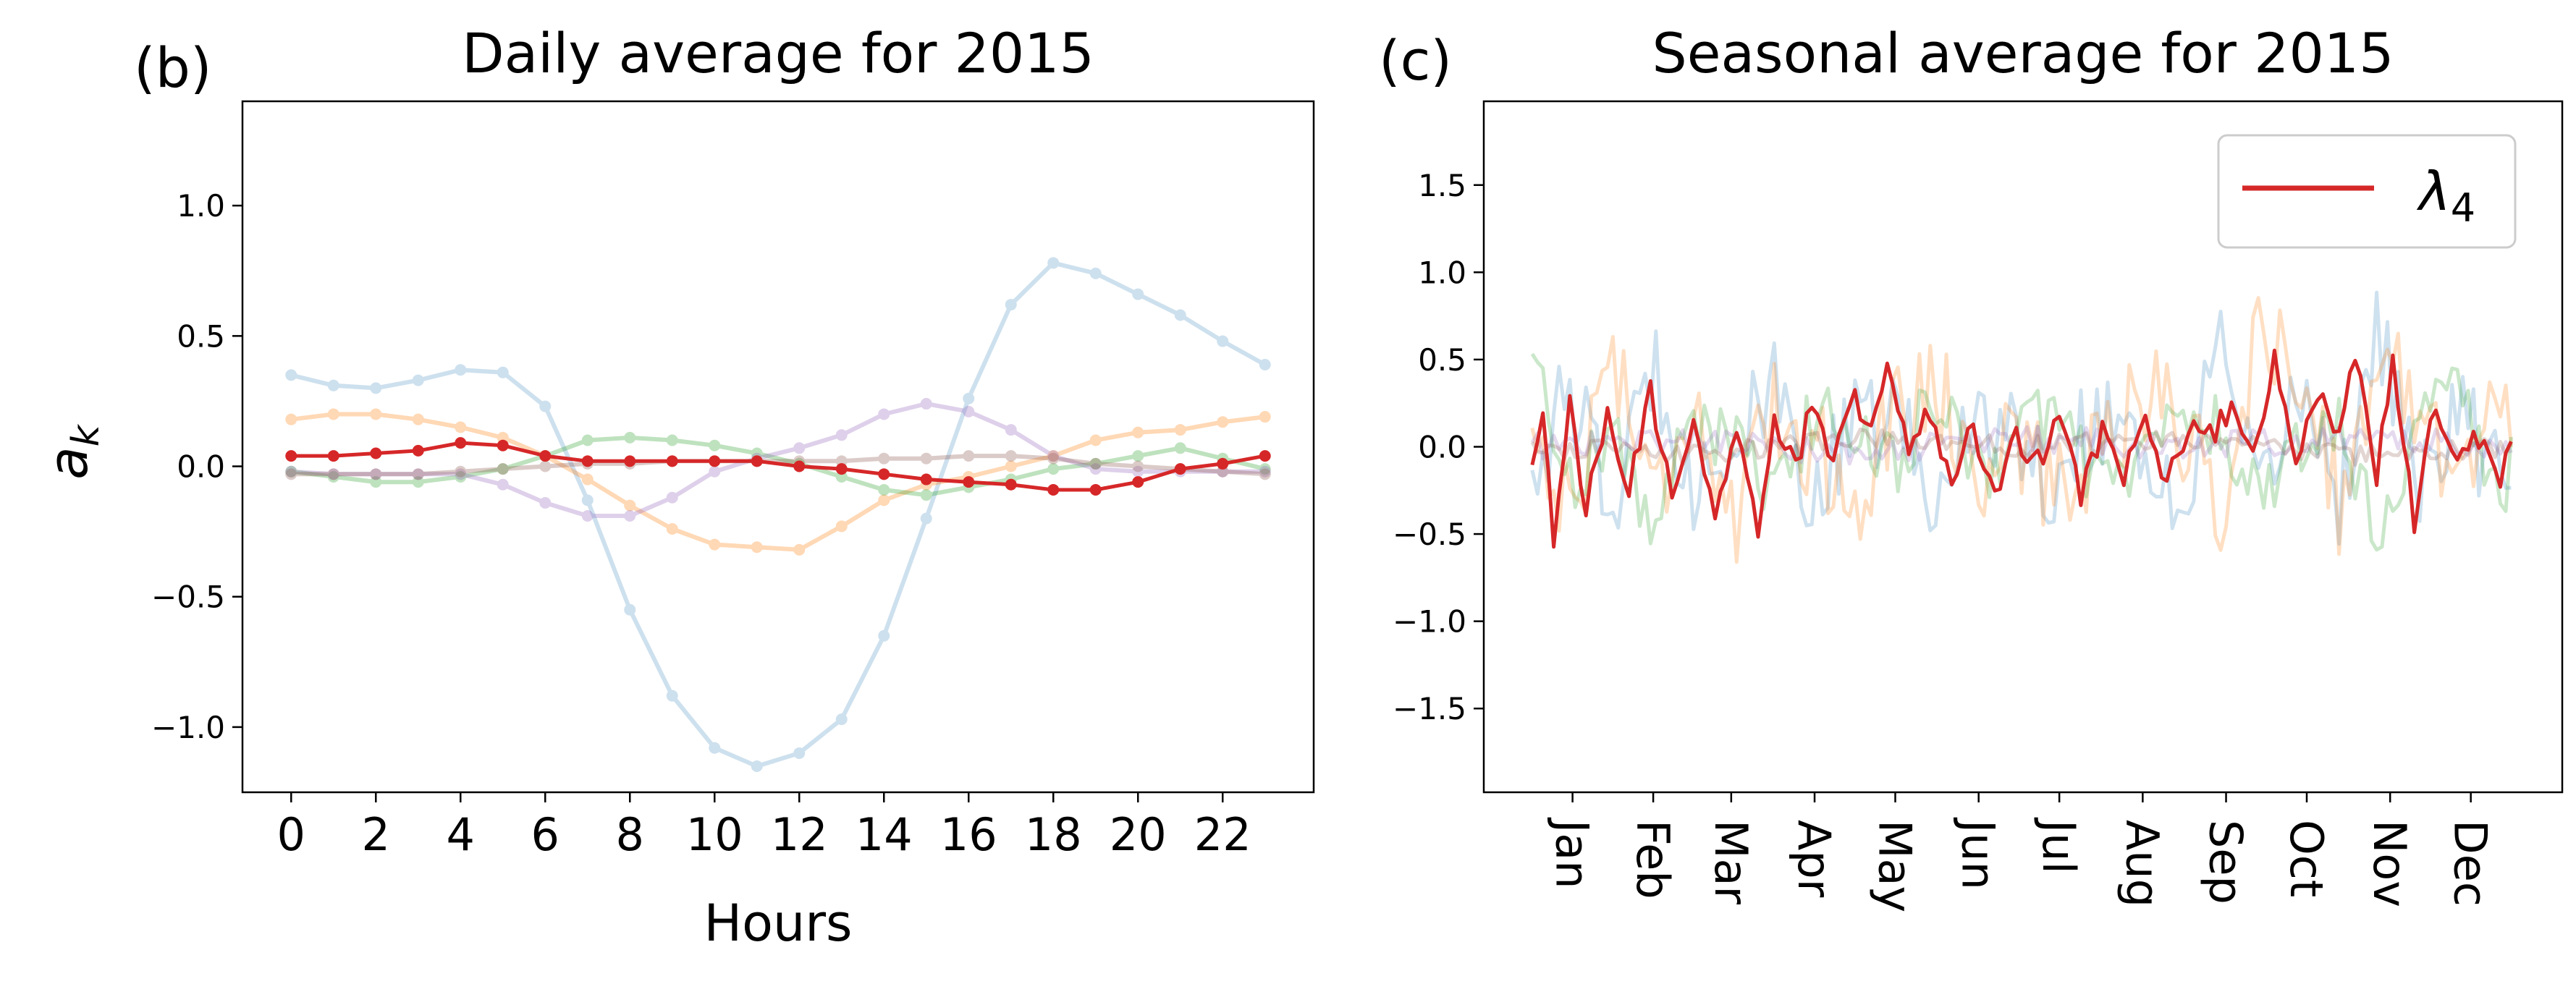  Describe the element at coordinates (2433, 192) in the screenshot. I see `legend-symbol: λ` at that location.